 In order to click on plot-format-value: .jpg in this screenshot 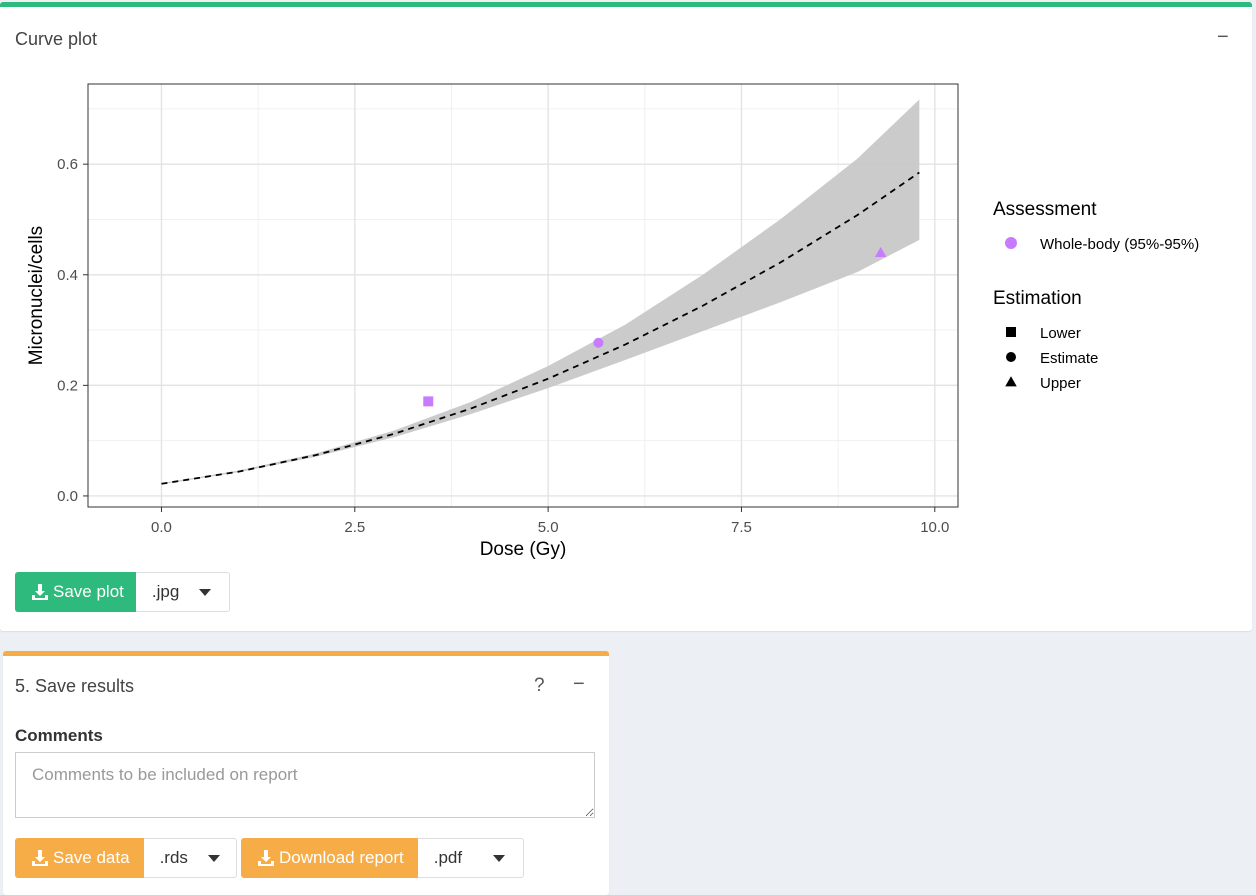, I will do `click(165, 591)`.